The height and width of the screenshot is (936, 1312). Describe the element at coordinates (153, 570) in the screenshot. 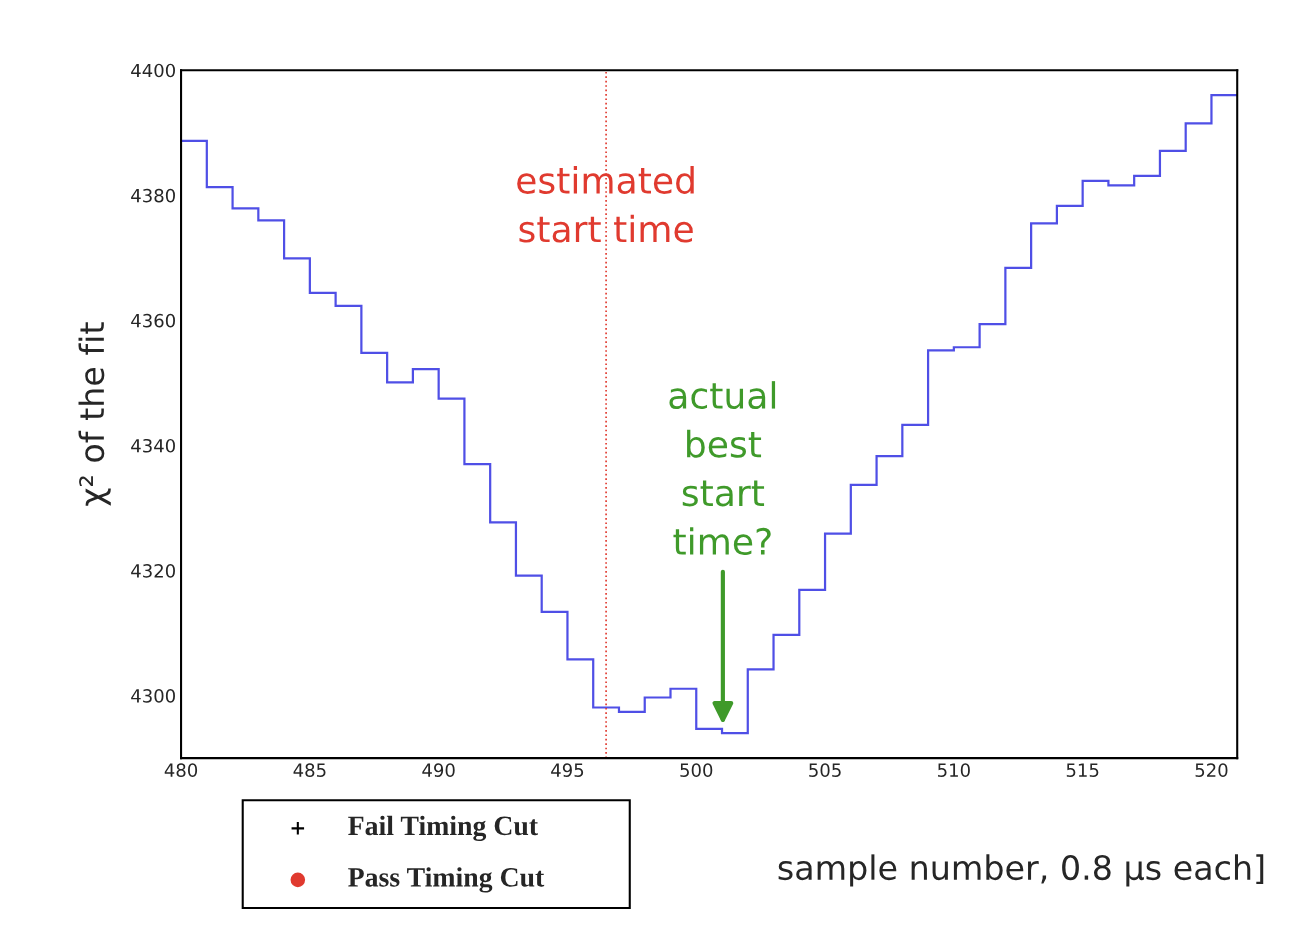

I see `y-tick-label: 4320` at that location.